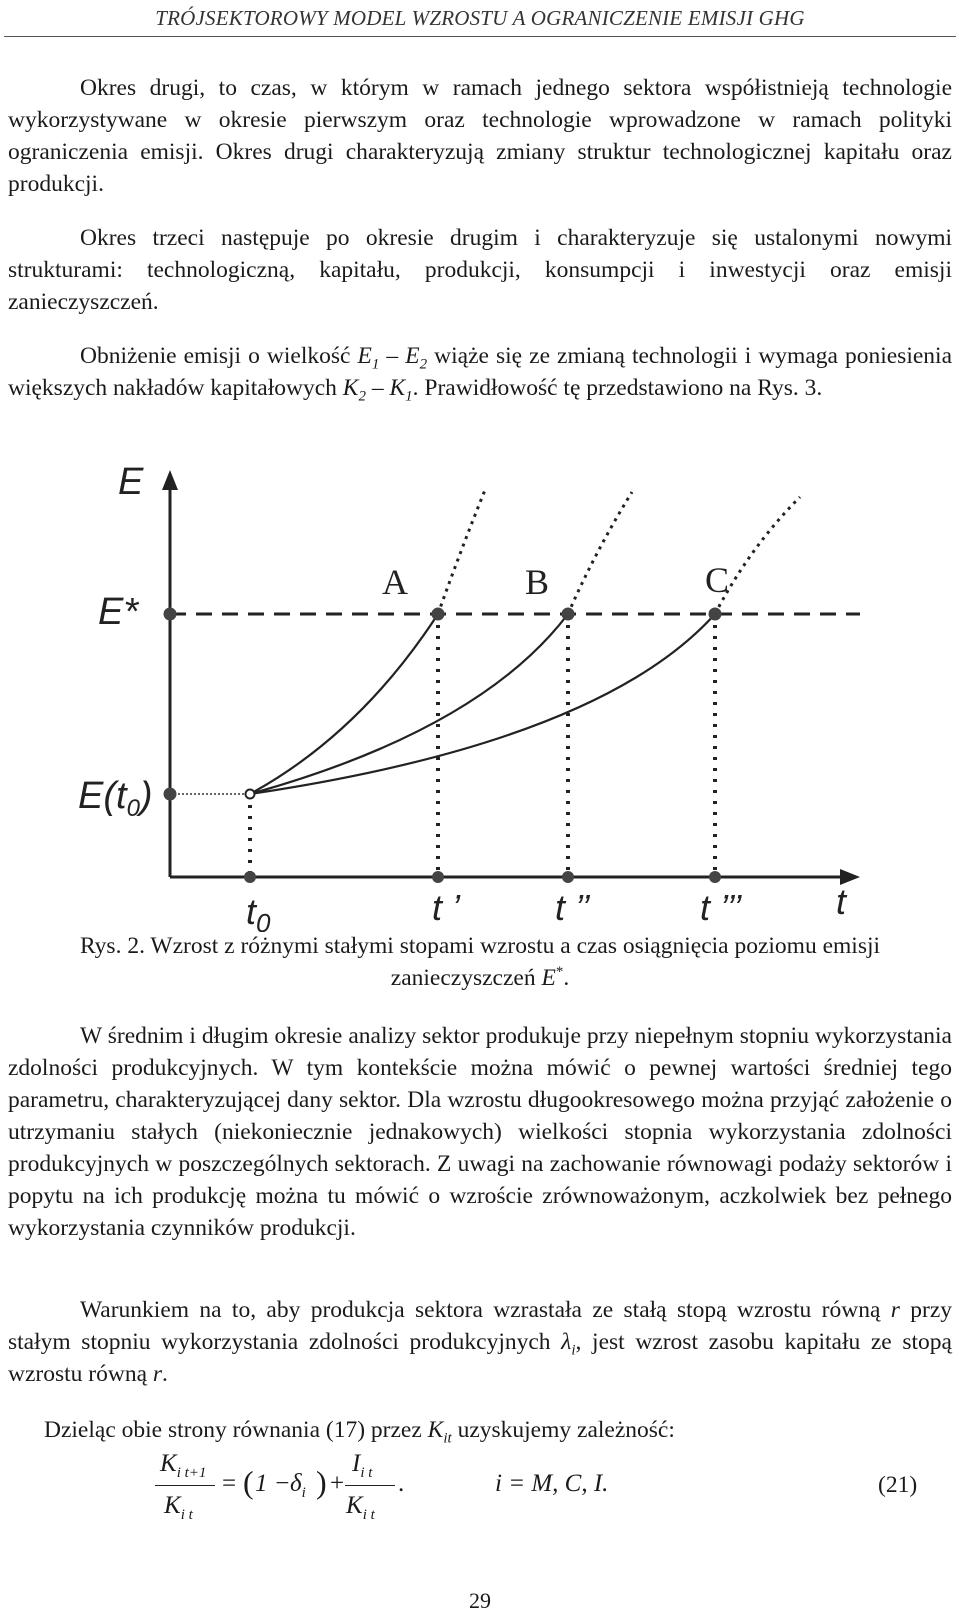  What do you see at coordinates (219, 356) in the screenshot?
I see `p3-text-a: Obniżenie emisji o wielkość` at bounding box center [219, 356].